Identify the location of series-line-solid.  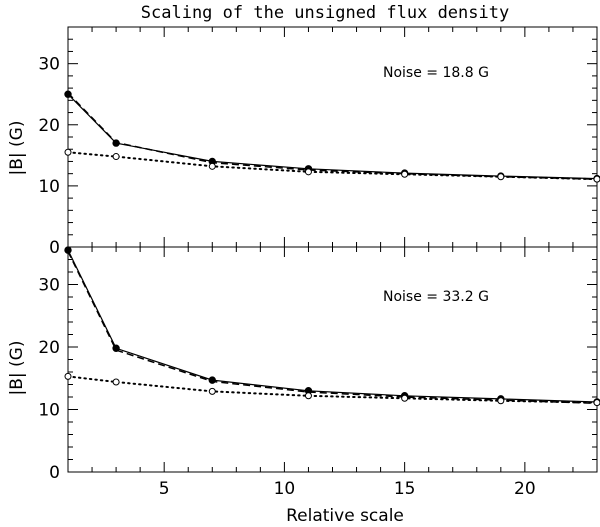
(332, 136).